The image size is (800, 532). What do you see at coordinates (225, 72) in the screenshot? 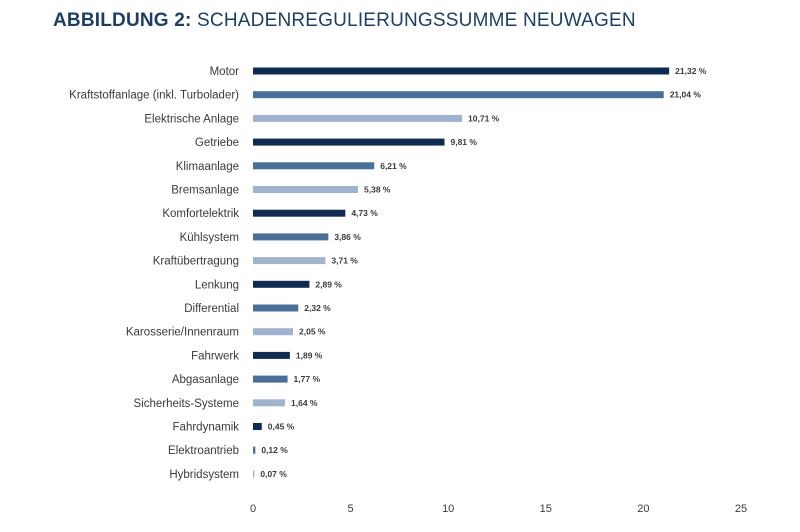
I see `category-label: Motor` at bounding box center [225, 72].